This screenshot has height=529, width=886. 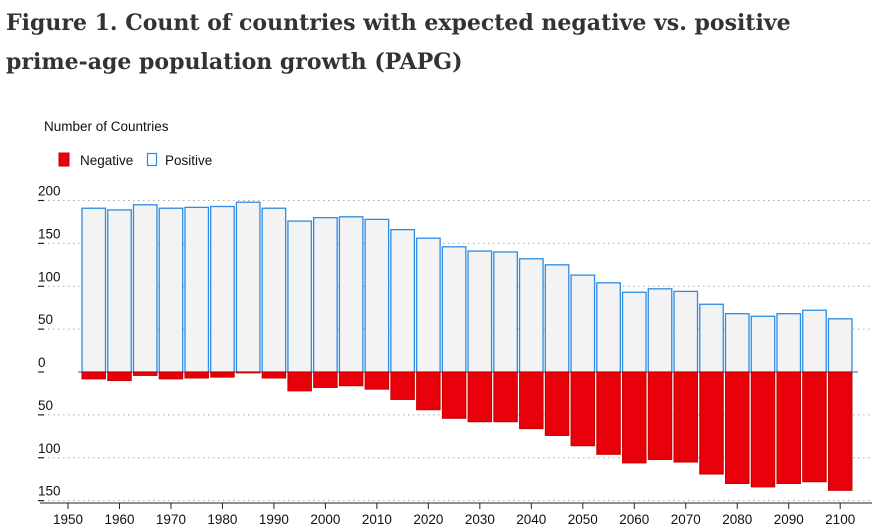 What do you see at coordinates (531, 519) in the screenshot?
I see `x-tick-label: 2040` at bounding box center [531, 519].